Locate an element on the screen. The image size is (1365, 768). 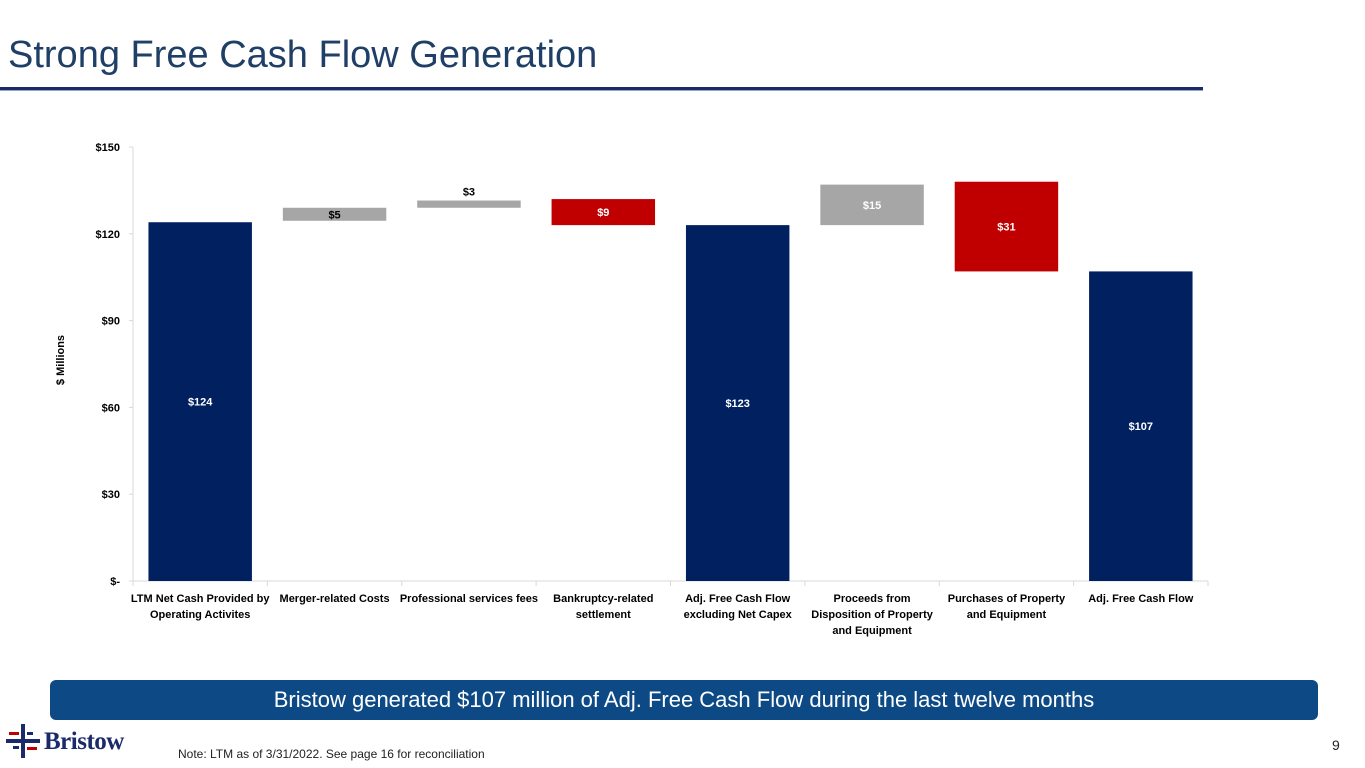
bristow-logo-icon is located at coordinates (23, 741).